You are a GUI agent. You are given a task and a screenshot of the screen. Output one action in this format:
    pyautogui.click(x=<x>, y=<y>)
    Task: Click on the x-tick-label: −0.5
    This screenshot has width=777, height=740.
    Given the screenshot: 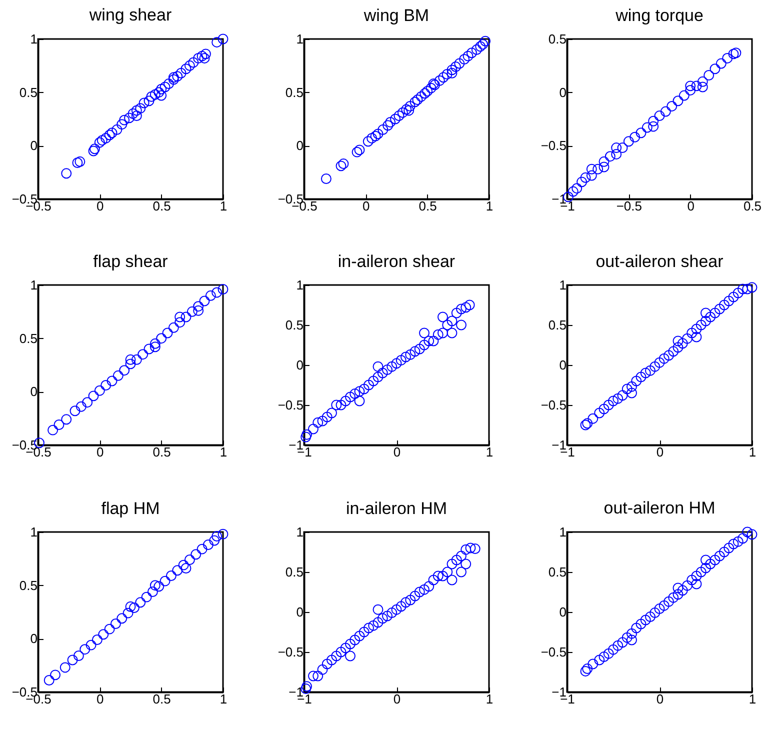 What is the action you would take?
    pyautogui.click(x=629, y=206)
    